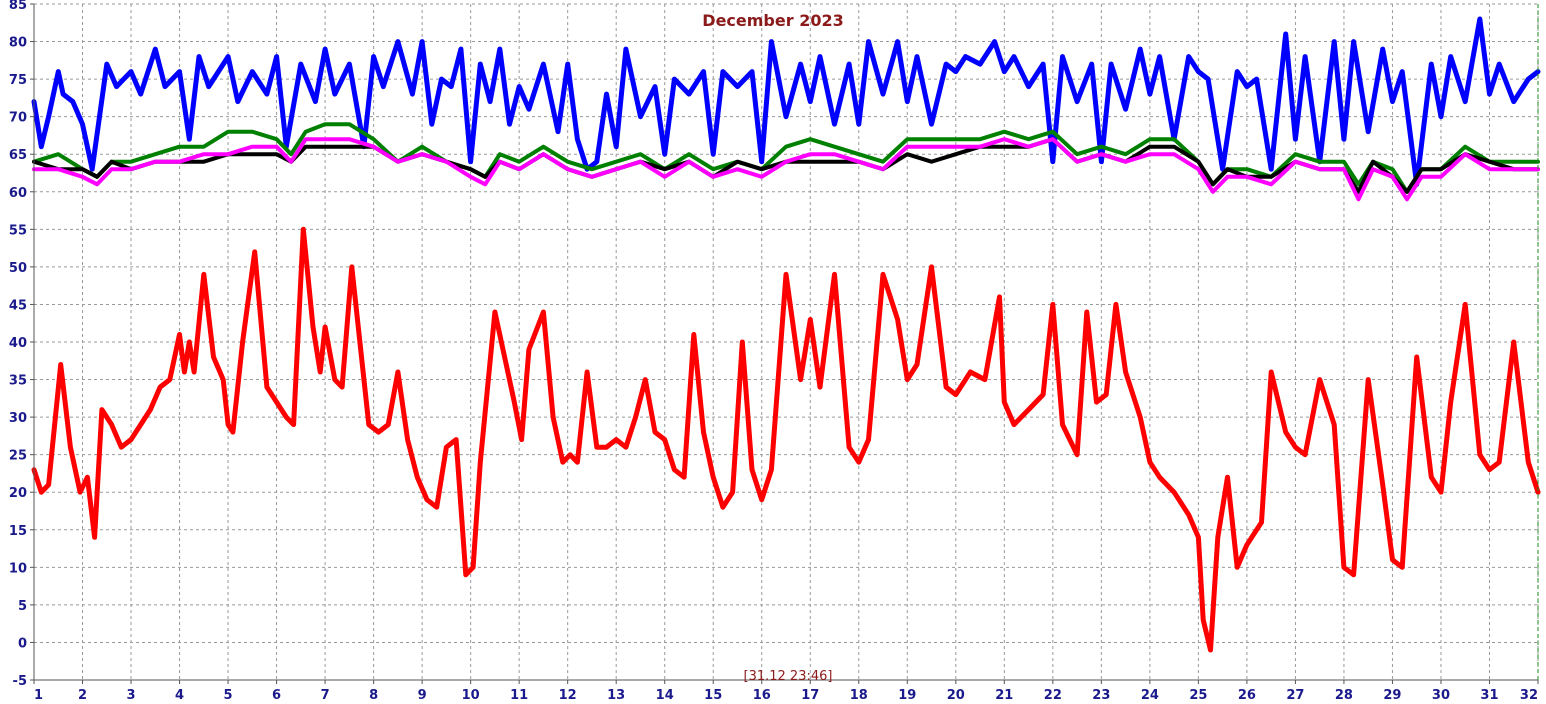 This screenshot has height=704, width=1546. I want to click on x-tick-label: 26, so click(1247, 695).